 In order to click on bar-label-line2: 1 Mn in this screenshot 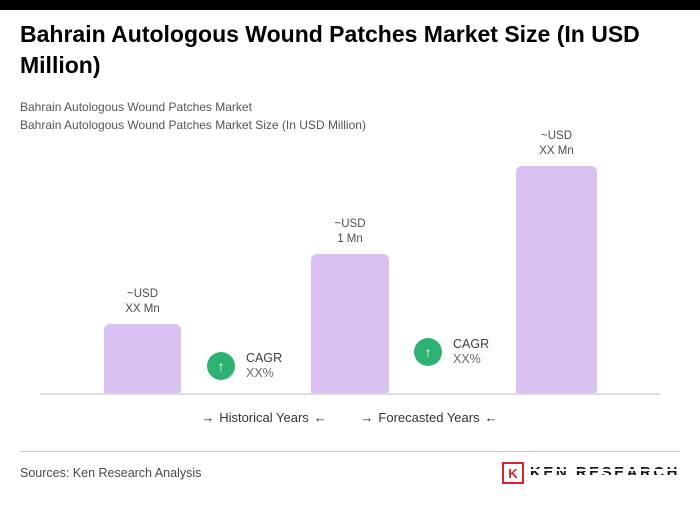, I will do `click(350, 238)`.